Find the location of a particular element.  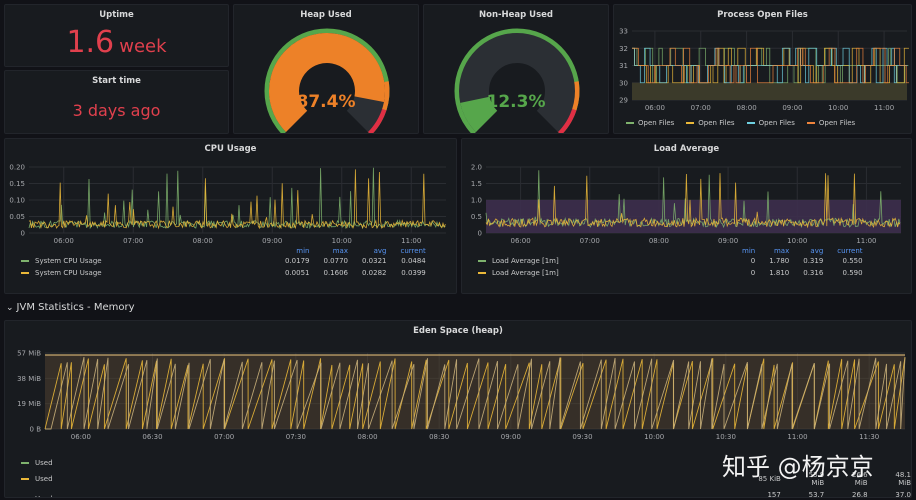

cpu-legend-header: avg is located at coordinates (380, 251).